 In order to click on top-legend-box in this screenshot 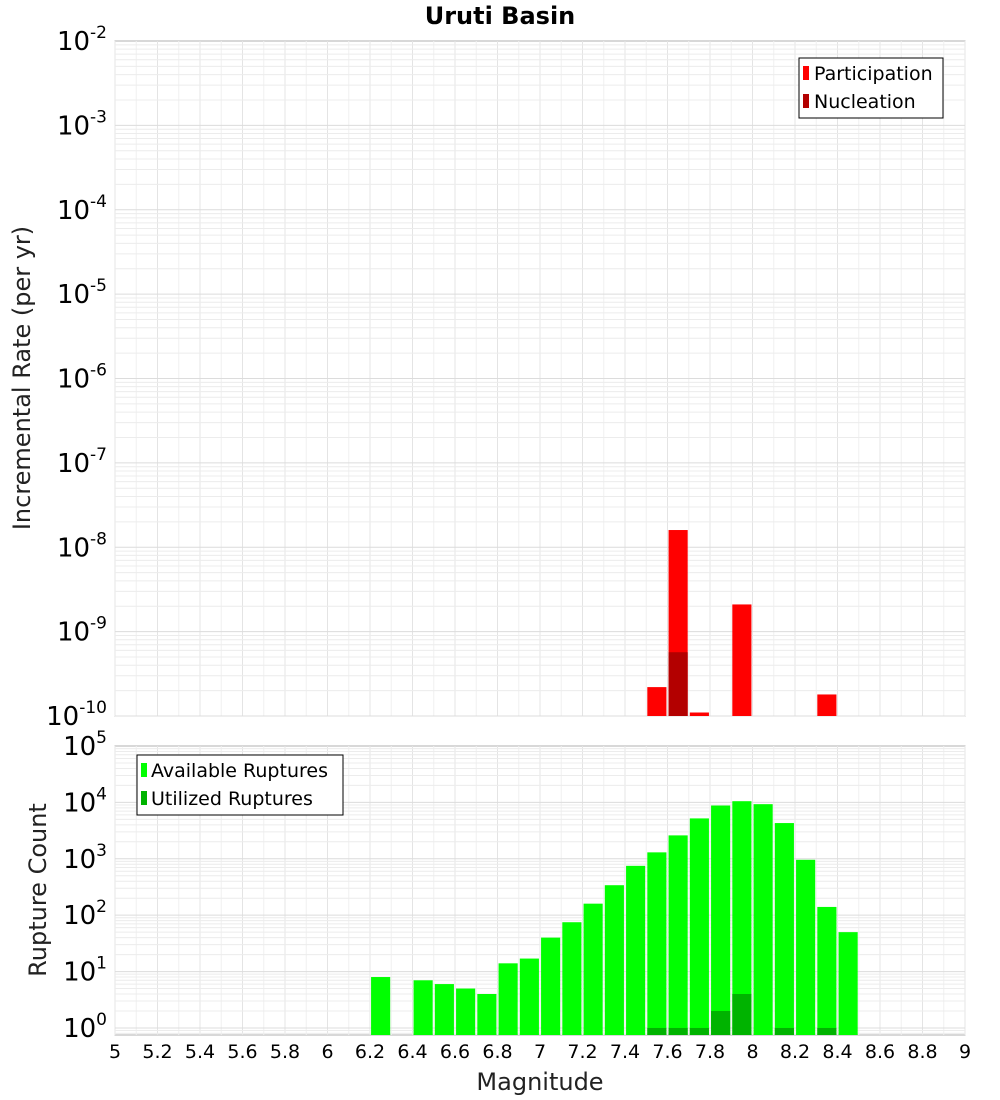, I will do `click(871, 88)`.